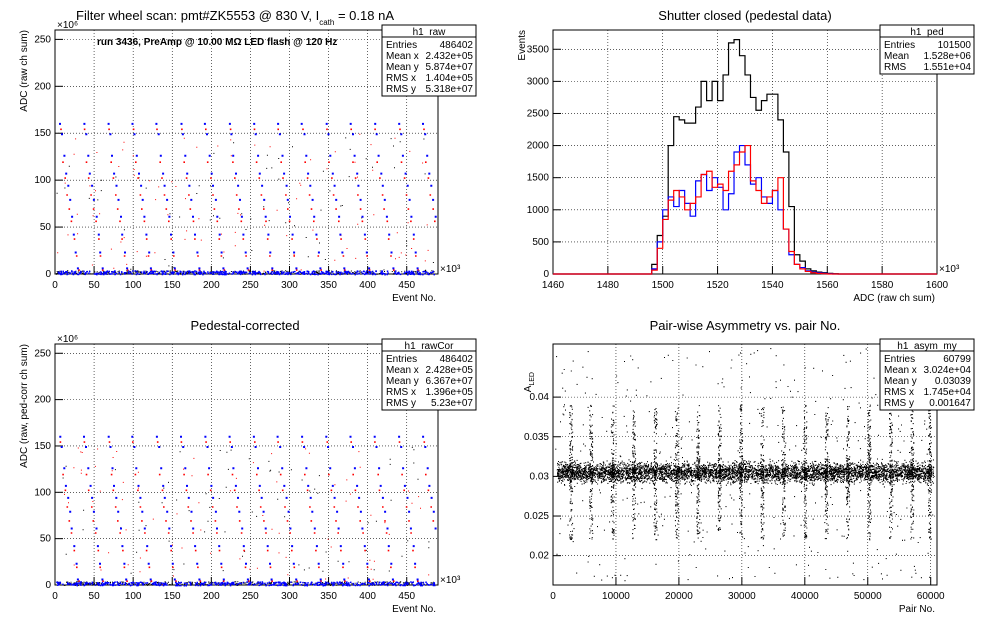  I want to click on stats-box-name: h1_raw, so click(430, 32).